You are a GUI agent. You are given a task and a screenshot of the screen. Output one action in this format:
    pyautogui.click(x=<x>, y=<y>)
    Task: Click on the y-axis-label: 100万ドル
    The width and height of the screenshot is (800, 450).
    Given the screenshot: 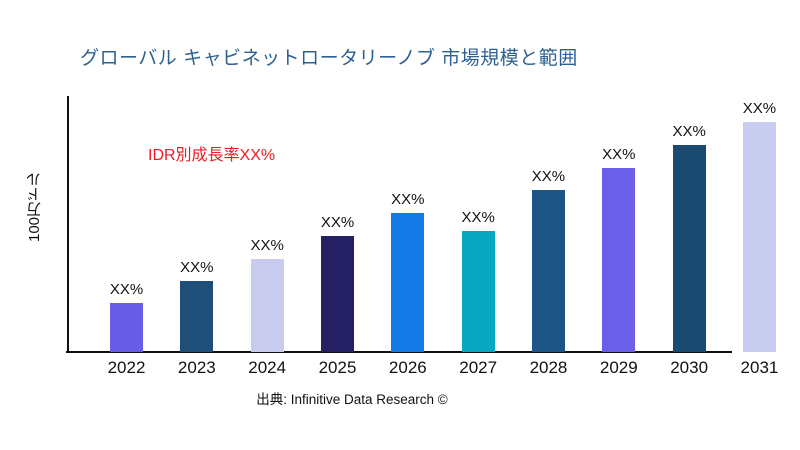 What is the action you would take?
    pyautogui.click(x=34, y=207)
    